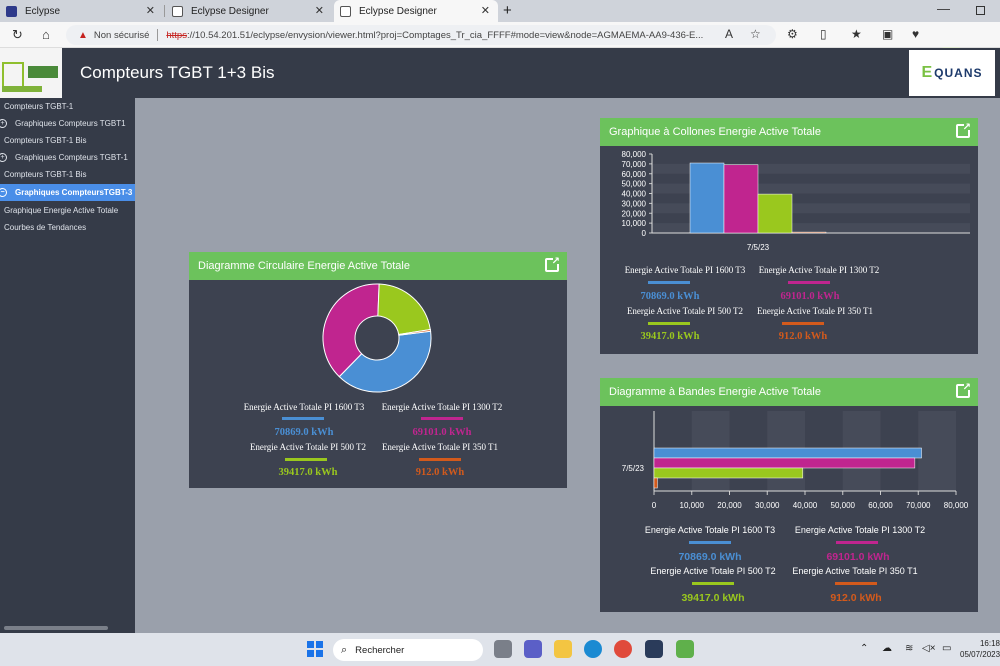  What do you see at coordinates (230, 11) in the screenshot?
I see `tab-title: Eclypse Designer` at bounding box center [230, 11].